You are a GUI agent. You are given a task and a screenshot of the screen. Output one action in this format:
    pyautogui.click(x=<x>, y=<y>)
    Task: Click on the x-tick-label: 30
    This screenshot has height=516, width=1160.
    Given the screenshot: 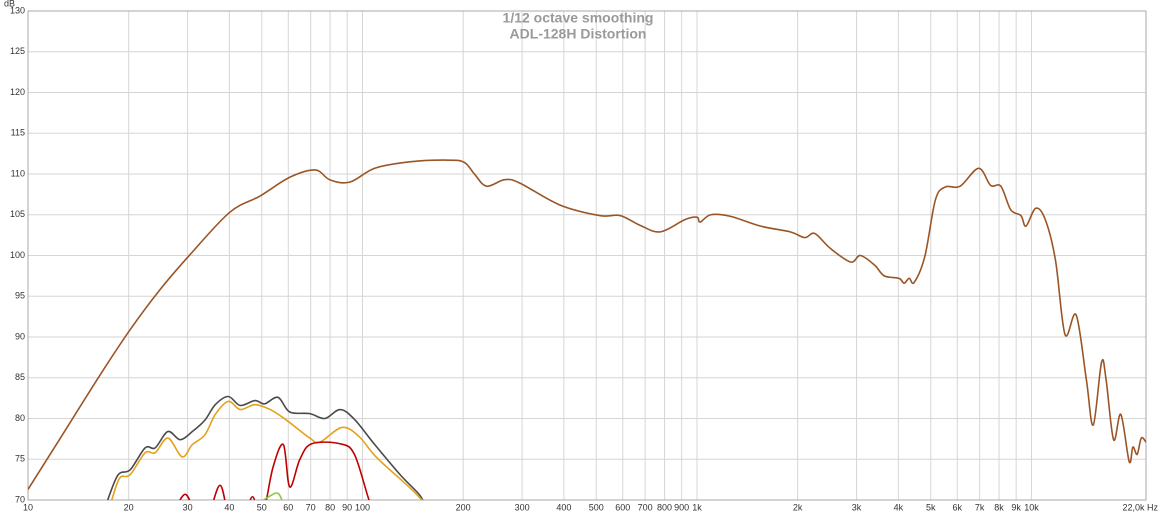 What is the action you would take?
    pyautogui.click(x=188, y=507)
    